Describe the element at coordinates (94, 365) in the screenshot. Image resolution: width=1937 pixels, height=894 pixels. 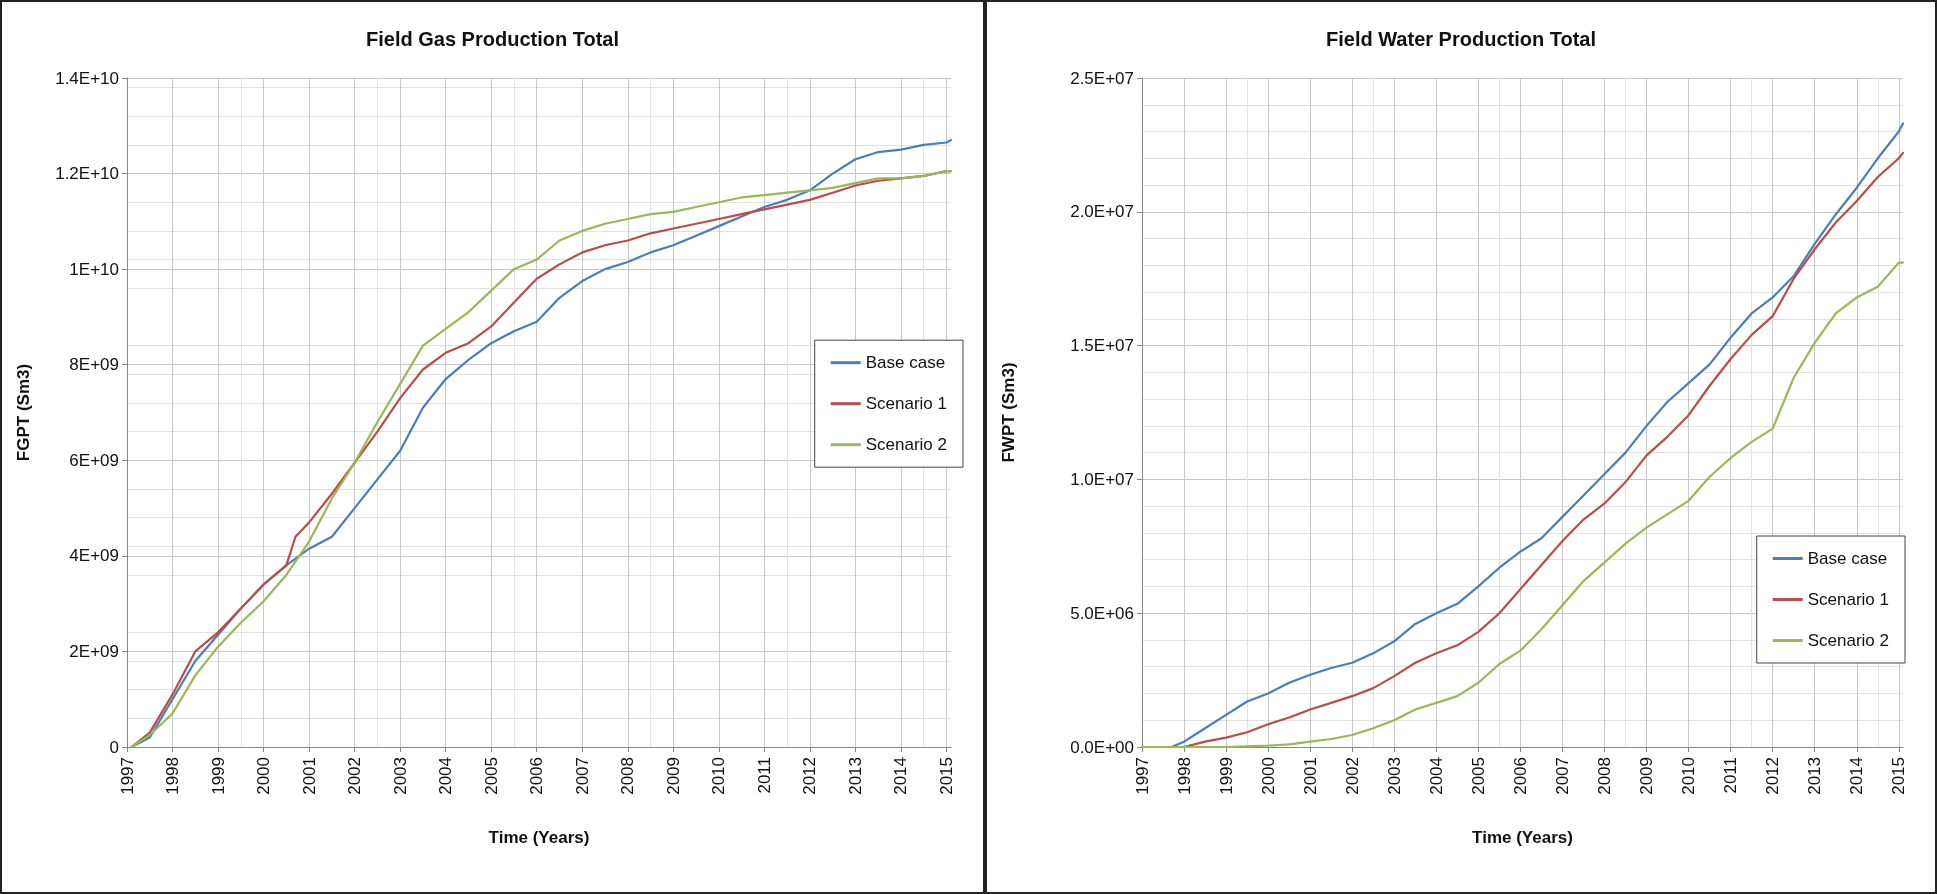
I see `y-tick-label: 8E+09` at that location.